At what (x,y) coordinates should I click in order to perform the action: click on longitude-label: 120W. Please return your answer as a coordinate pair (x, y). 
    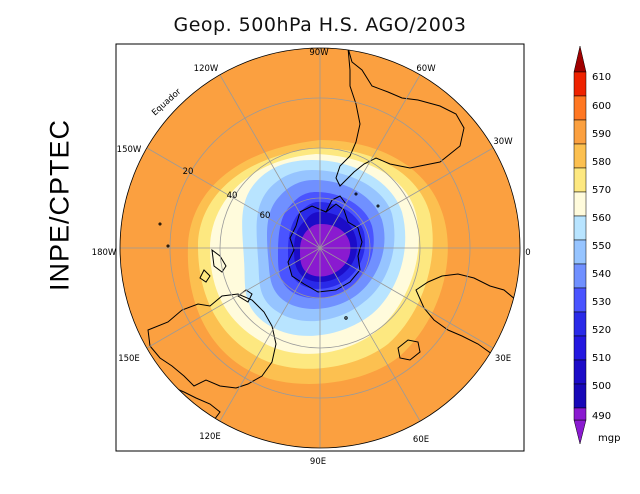
    Looking at the image, I should click on (206, 69).